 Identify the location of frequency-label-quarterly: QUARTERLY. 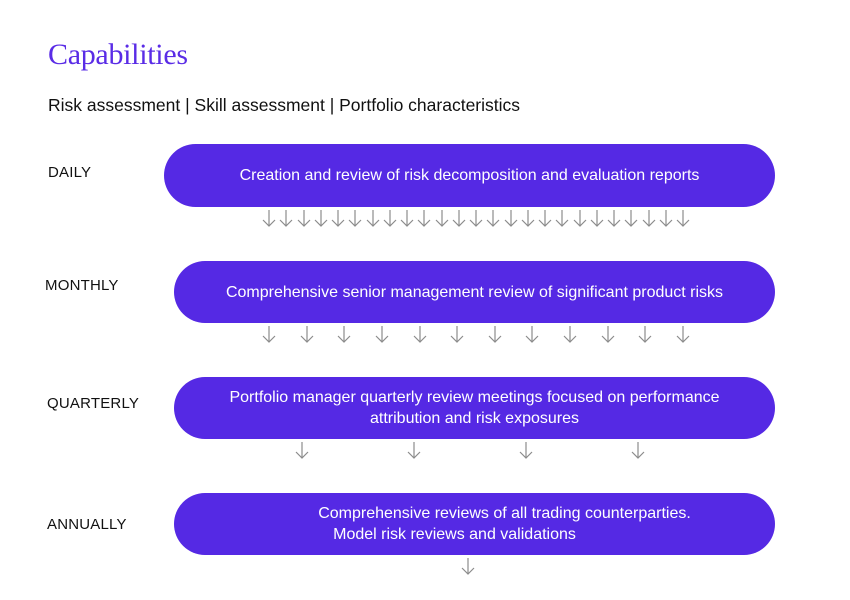
(93, 403).